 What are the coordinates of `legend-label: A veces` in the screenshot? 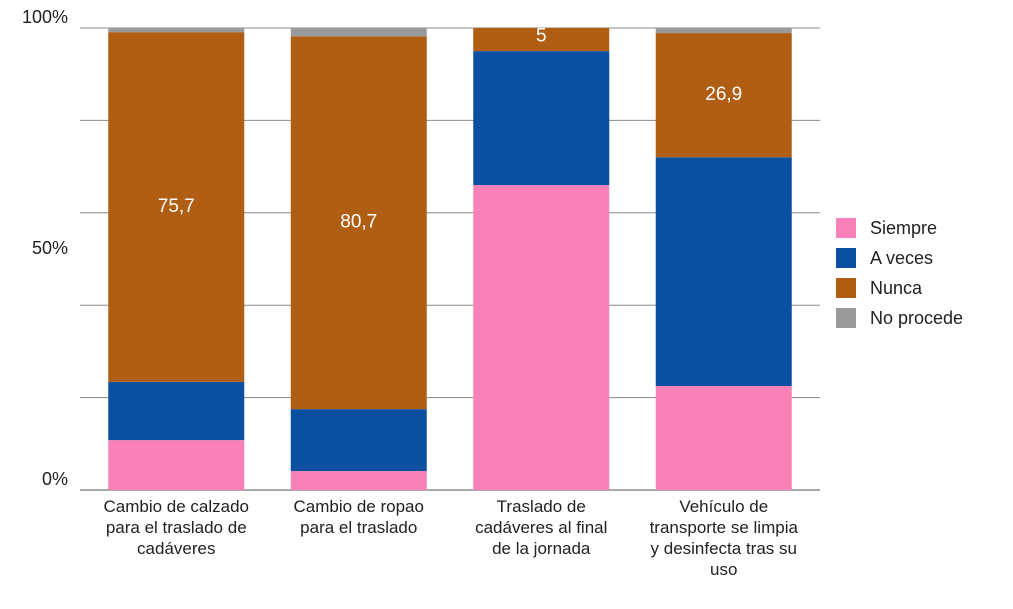 It's located at (901, 258).